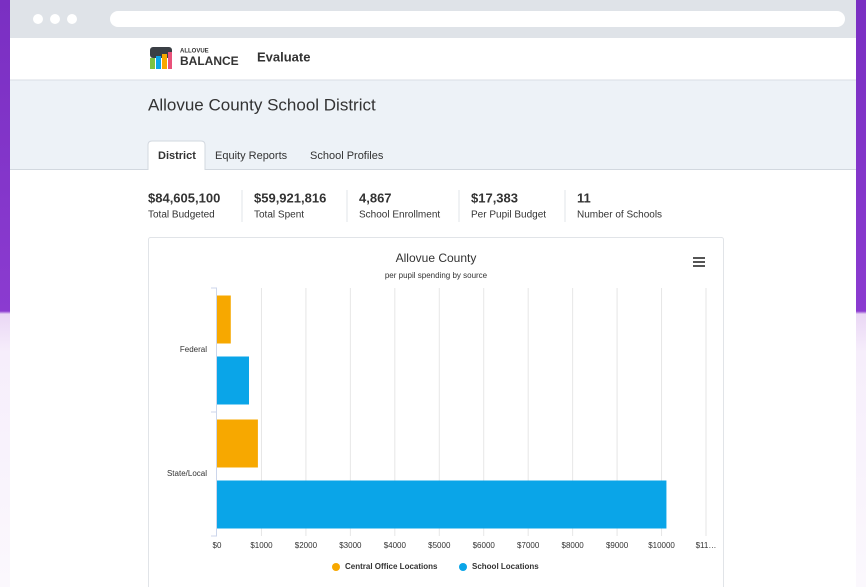  Describe the element at coordinates (699, 262) in the screenshot. I see `chart-menu` at that location.